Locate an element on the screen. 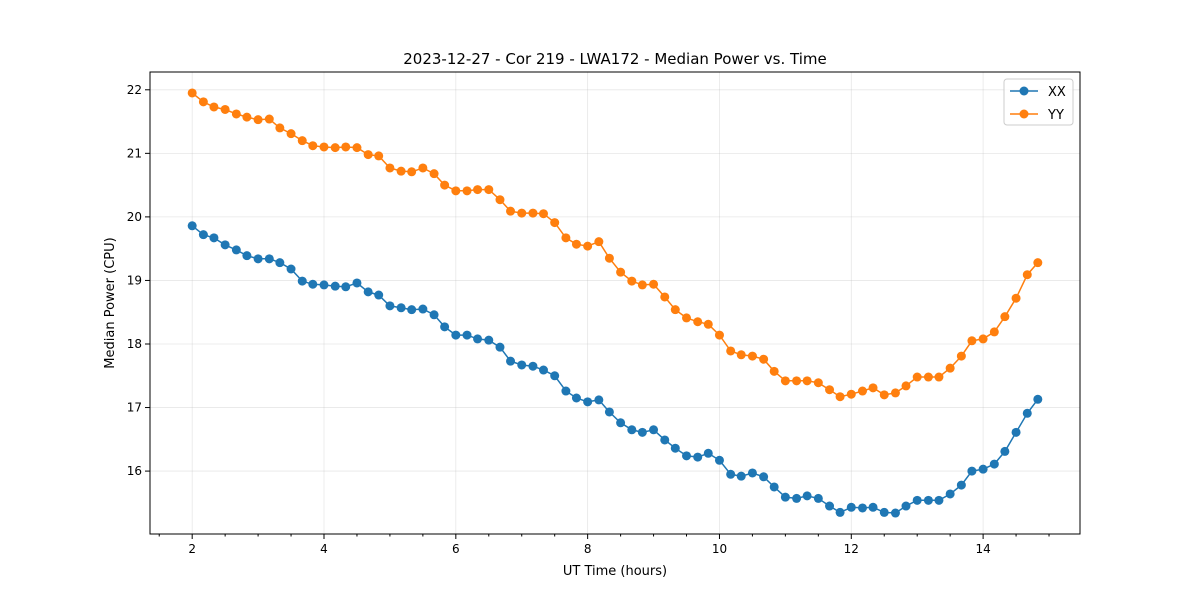 Image resolution: width=1200 pixels, height=604 pixels. x-tick-label: 2 is located at coordinates (192, 549).